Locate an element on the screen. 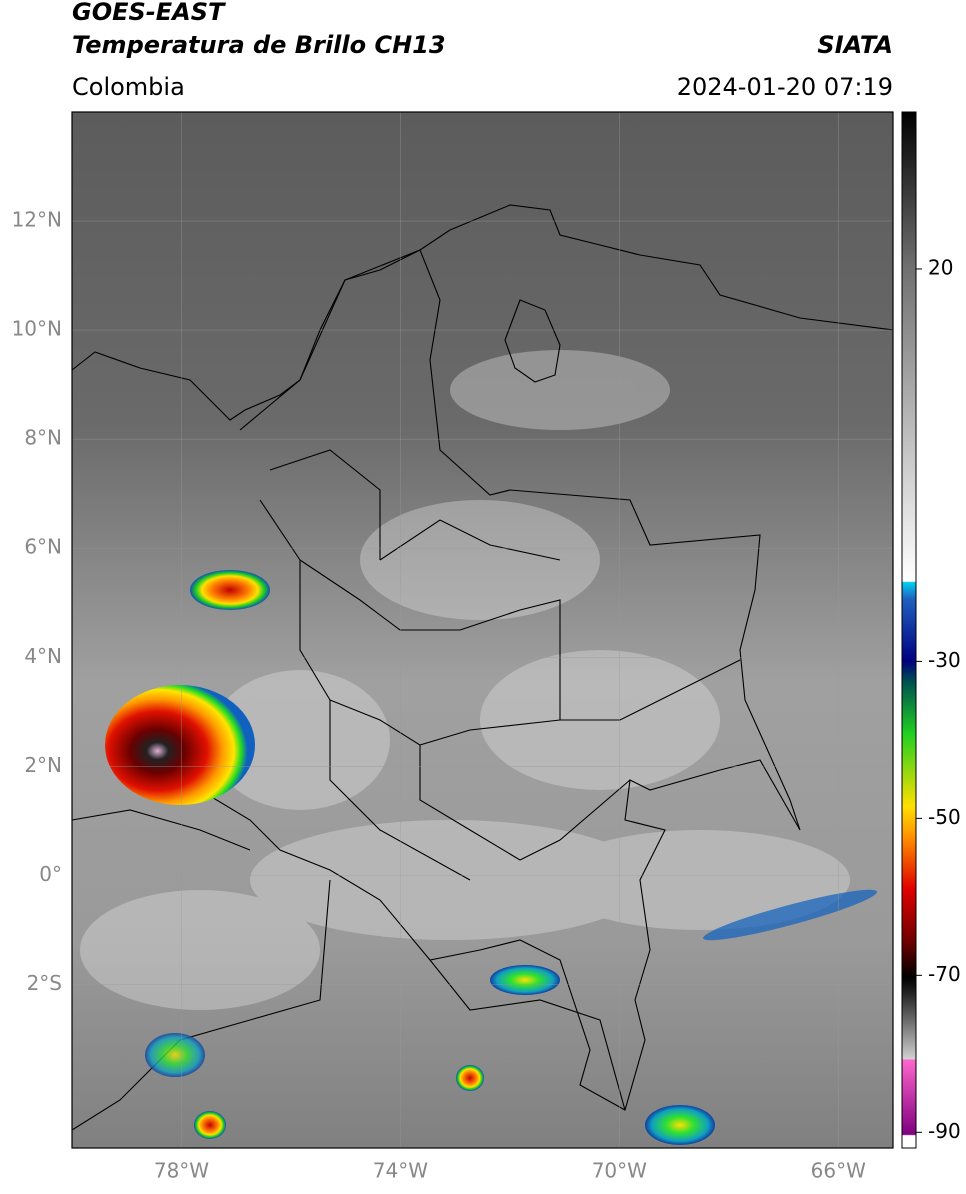 The image size is (966, 1194). lat-tick-label: 10°N is located at coordinates (37, 329).